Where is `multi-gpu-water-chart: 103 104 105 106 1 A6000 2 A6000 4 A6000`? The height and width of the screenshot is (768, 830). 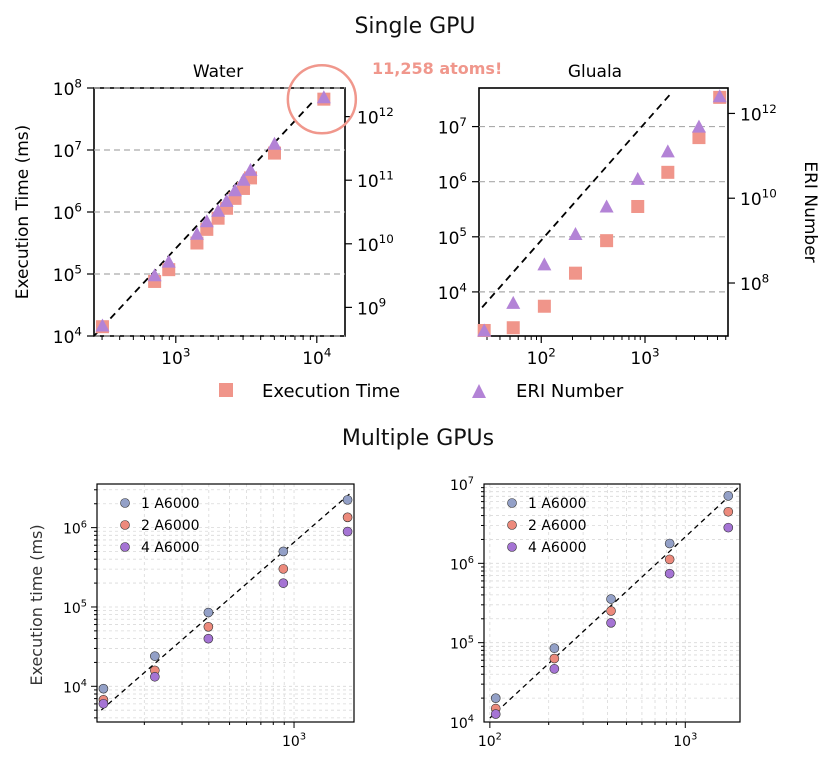
multi-gpu-water-chart: 103 104 105 106 1 A6000 2 A6000 4 A6000 is located at coordinates (209, 616).